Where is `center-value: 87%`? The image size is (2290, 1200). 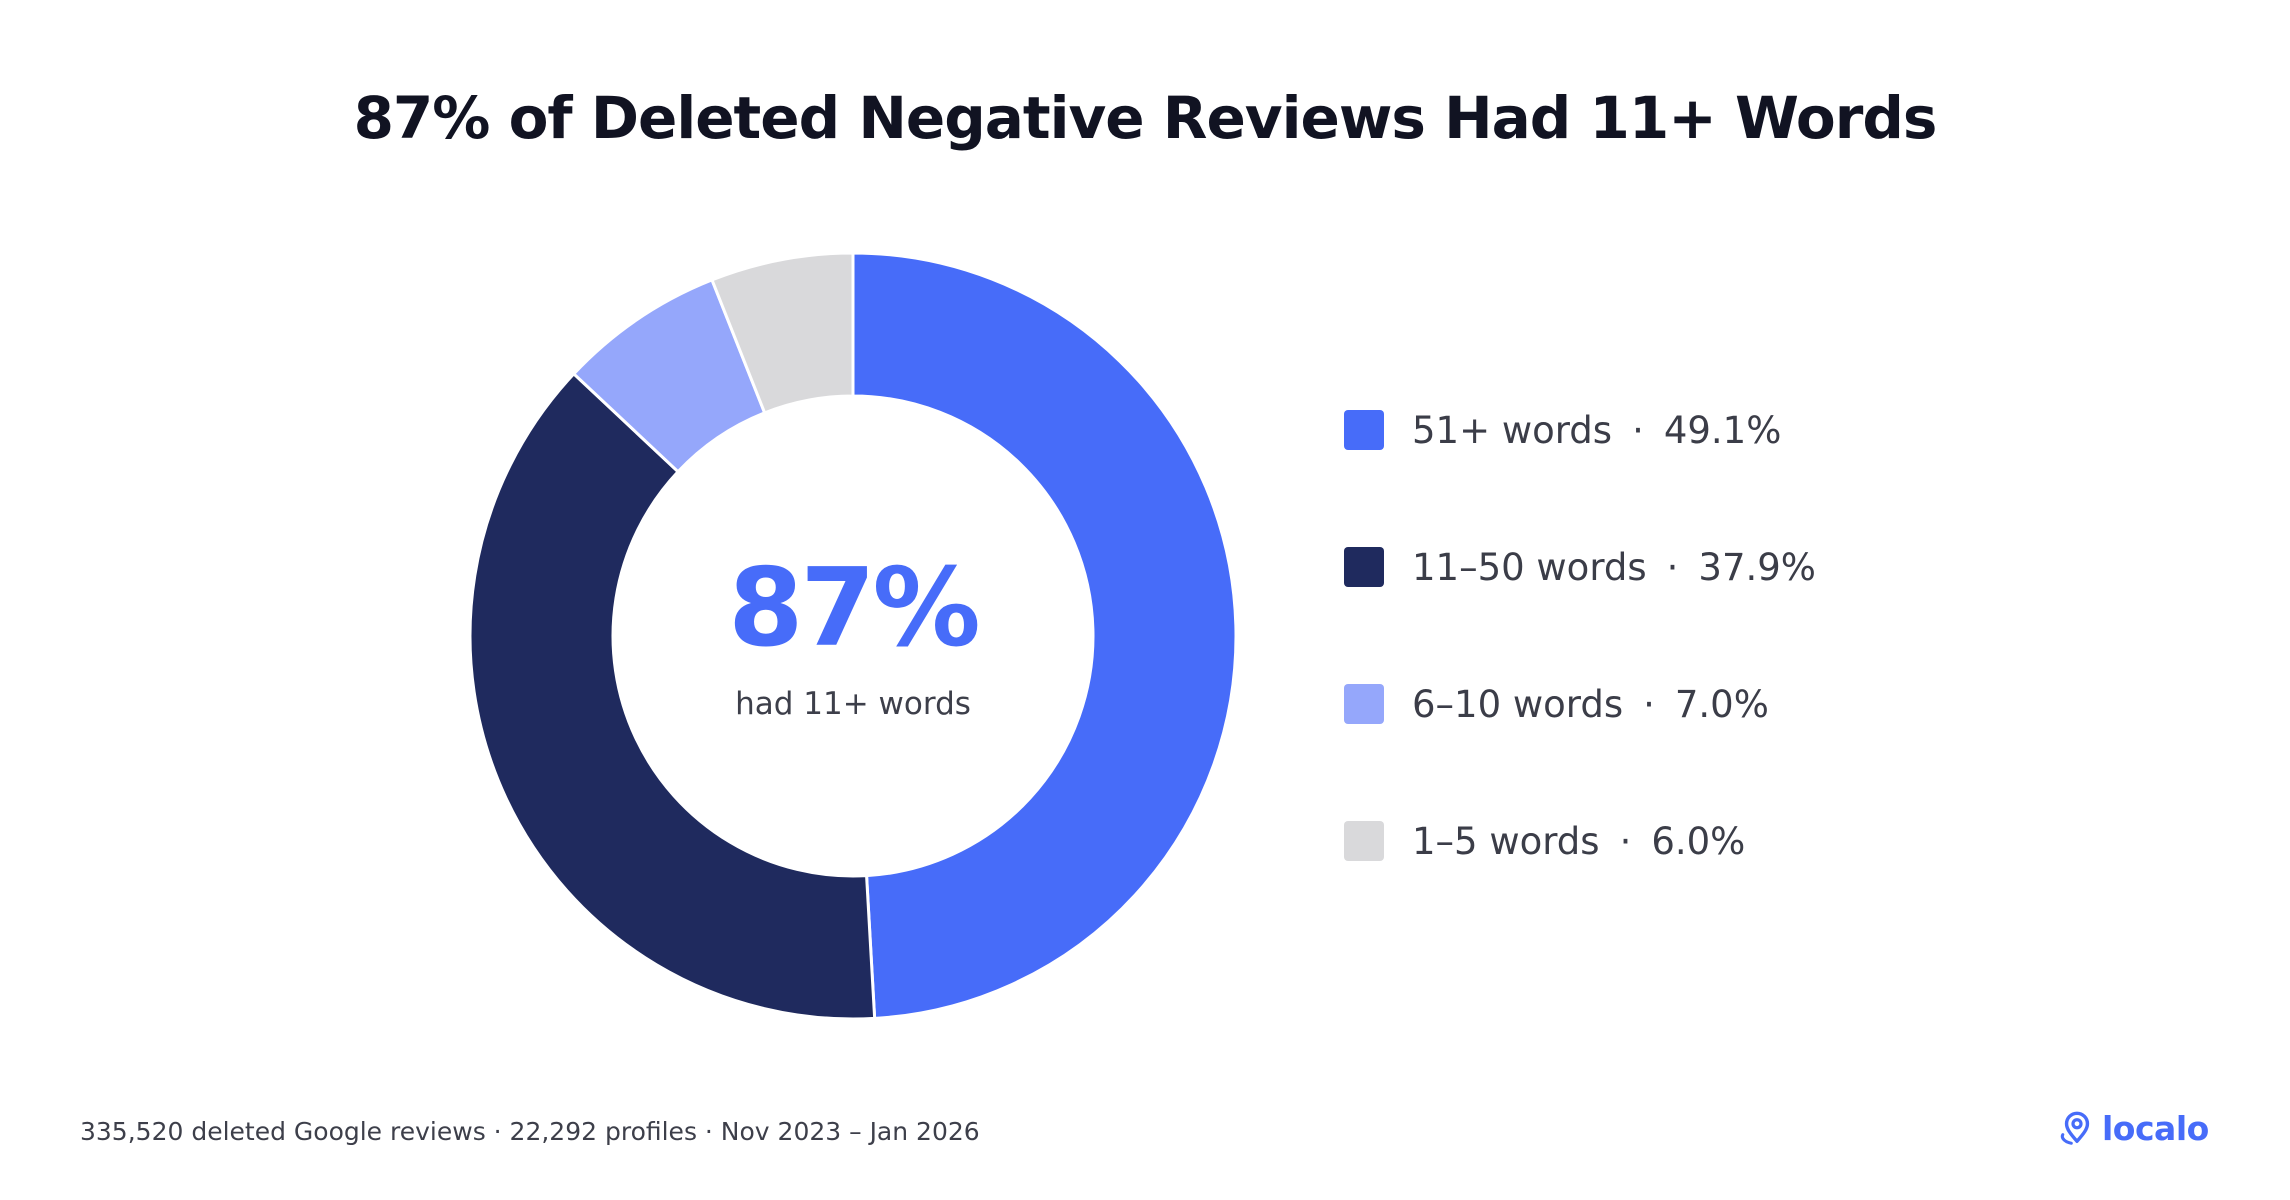
center-value: 87% is located at coordinates (854, 608).